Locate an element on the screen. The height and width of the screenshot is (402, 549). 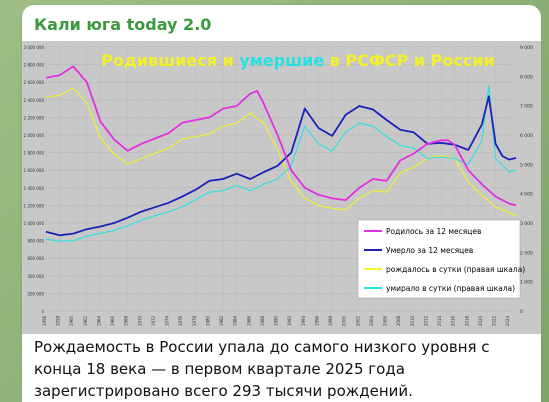
y-tick-label-left: 2 800 000 is located at coordinates (34, 65).